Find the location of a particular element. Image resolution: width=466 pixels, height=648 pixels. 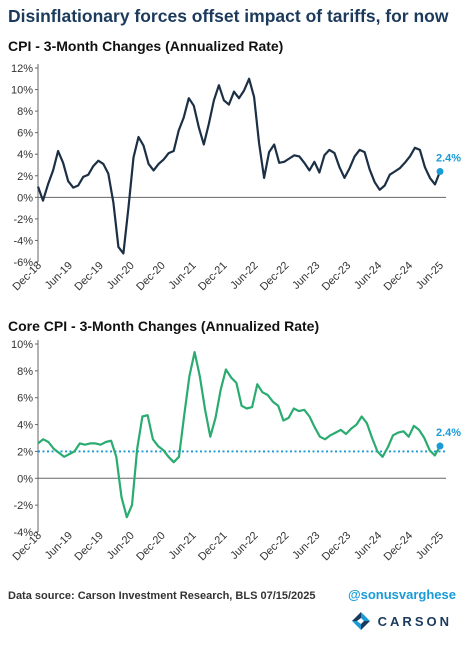

core-cpi-end-point-marker is located at coordinates (440, 446).